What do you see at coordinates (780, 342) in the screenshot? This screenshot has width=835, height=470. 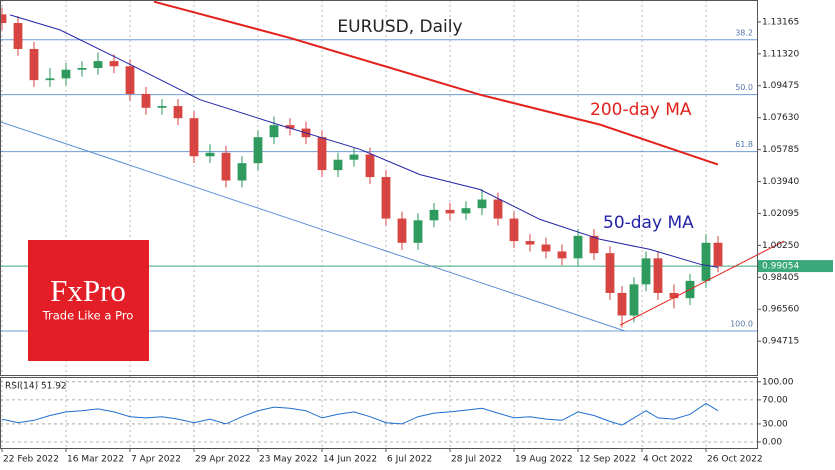 I see `y-tick-label: 0.94715` at bounding box center [780, 342].